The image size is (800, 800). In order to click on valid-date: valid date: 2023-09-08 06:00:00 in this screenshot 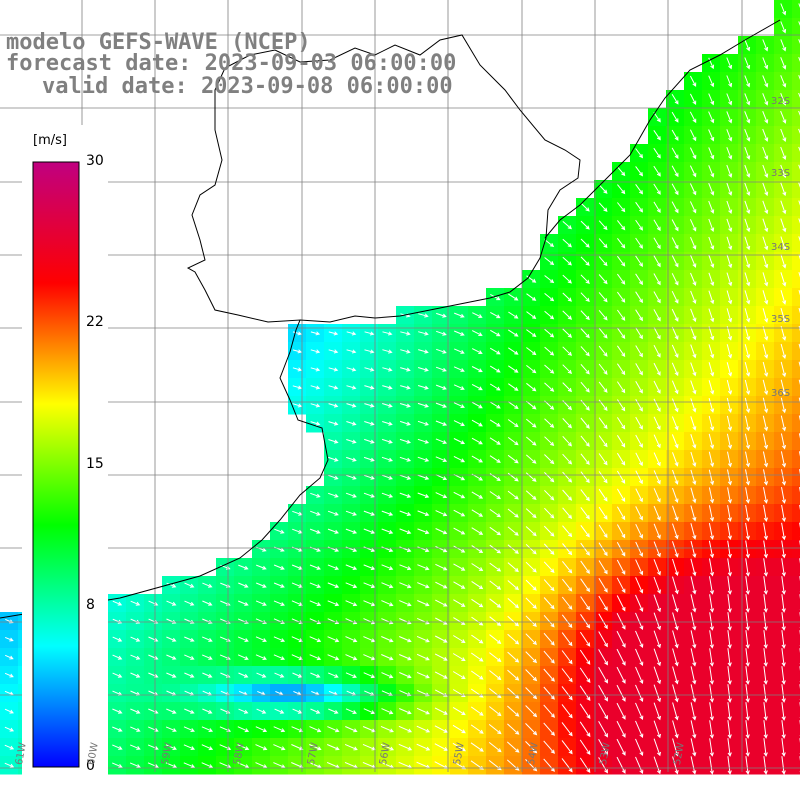, I will do `click(247, 86)`.